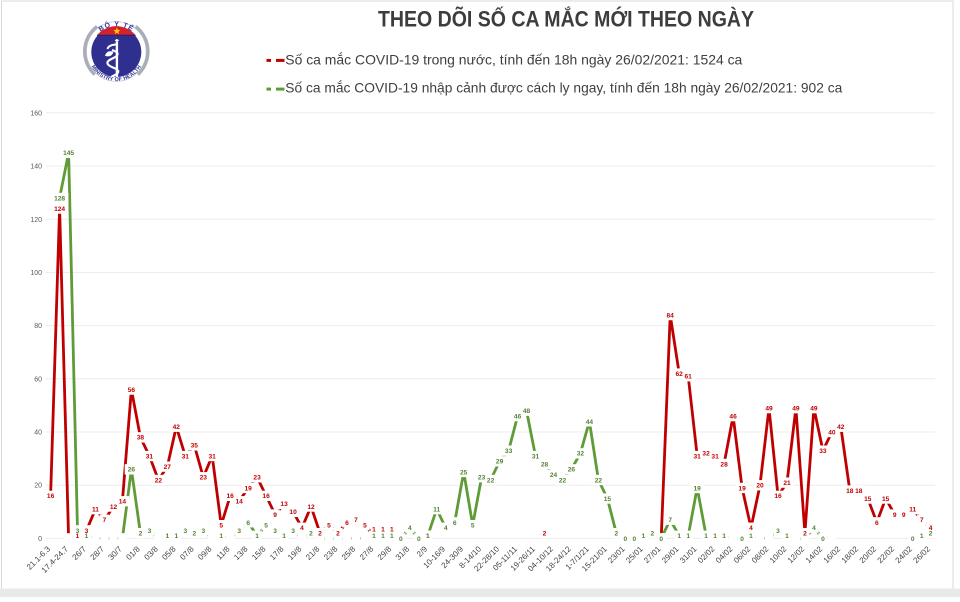 Image resolution: width=960 pixels, height=602 pixels. I want to click on svg-text: 38, so click(141, 438).